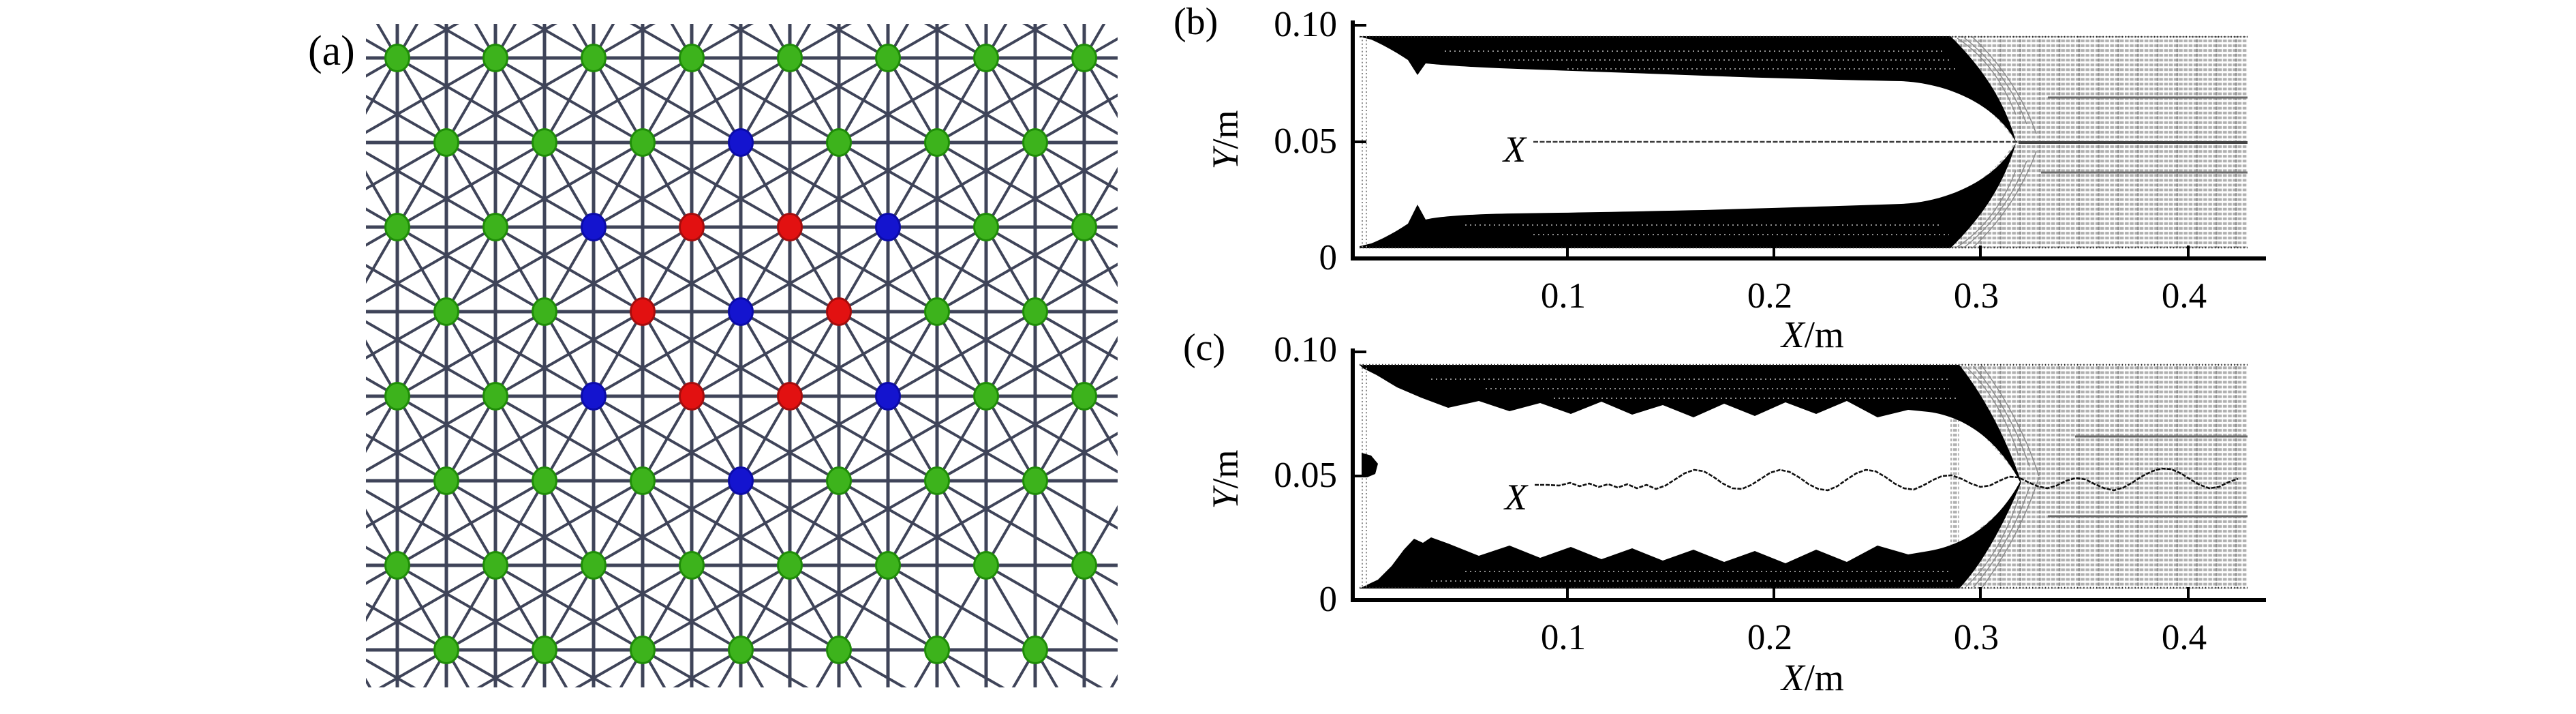  Describe the element at coordinates (2184, 637) in the screenshot. I see `panel-c-xtick-04: 0.4` at that location.